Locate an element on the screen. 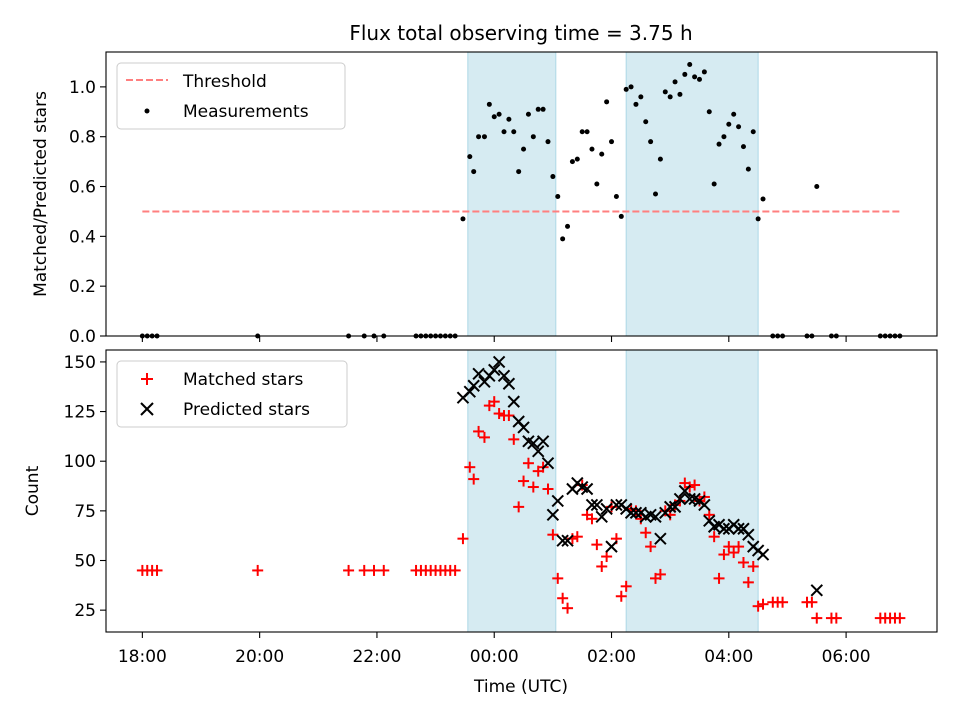  predicted-stars-points is located at coordinates (639, 476).